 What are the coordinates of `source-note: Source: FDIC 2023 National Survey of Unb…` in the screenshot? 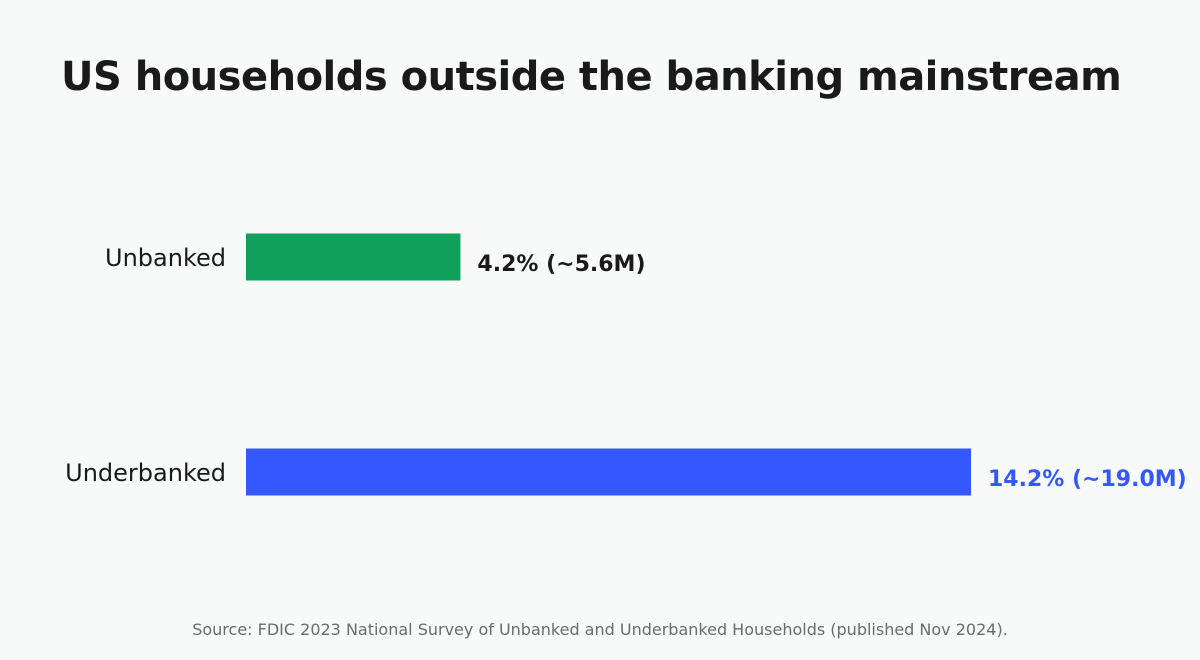 It's located at (600, 629).